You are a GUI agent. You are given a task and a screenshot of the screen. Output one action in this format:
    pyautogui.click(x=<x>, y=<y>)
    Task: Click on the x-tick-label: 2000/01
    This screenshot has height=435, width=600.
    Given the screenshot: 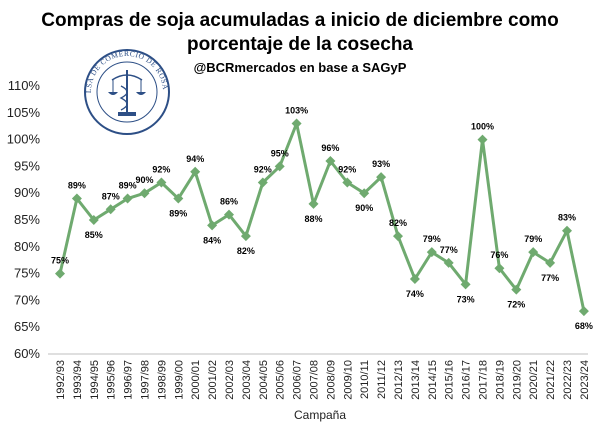 What is the action you would take?
    pyautogui.click(x=196, y=380)
    